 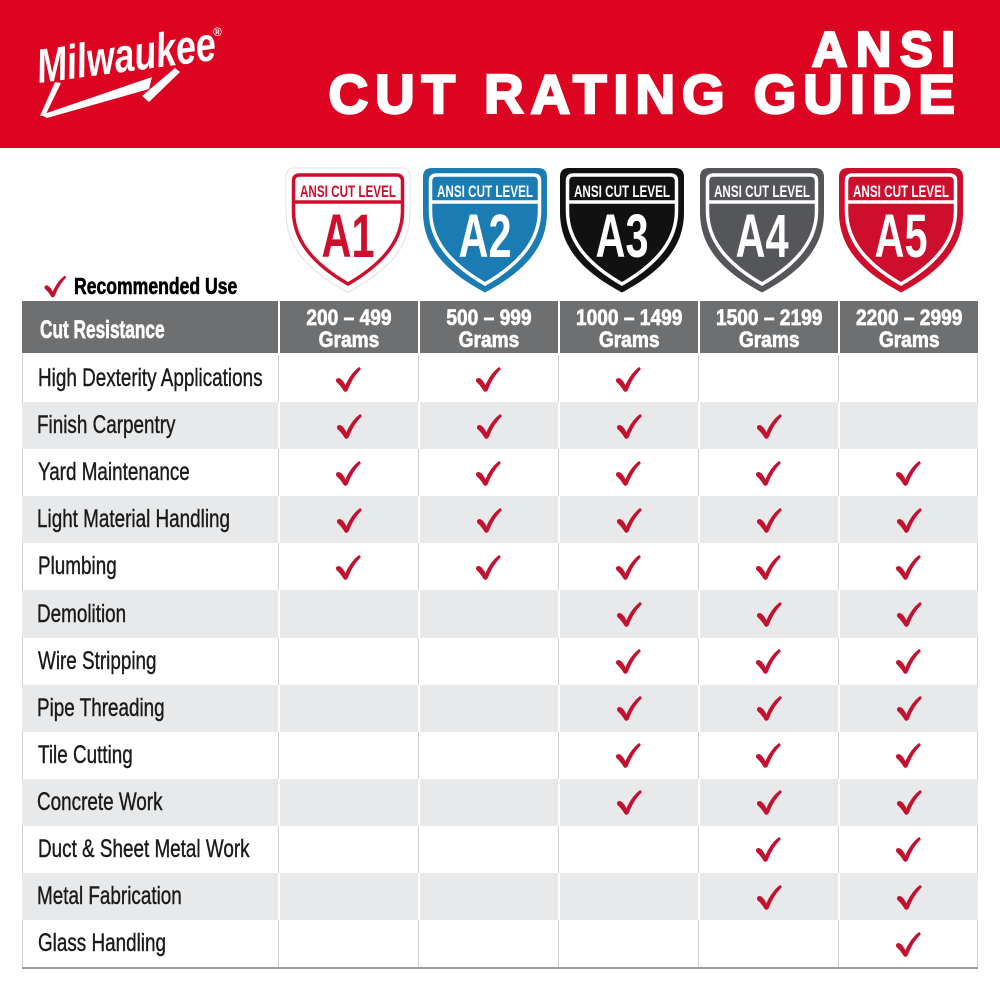 What do you see at coordinates (762, 236) in the screenshot?
I see `svg-text: A4` at bounding box center [762, 236].